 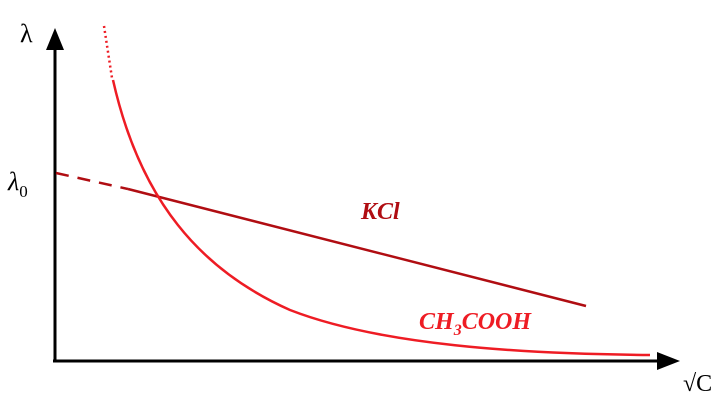 I want to click on ch3cooh-curve-dotted, so click(x=108, y=52).